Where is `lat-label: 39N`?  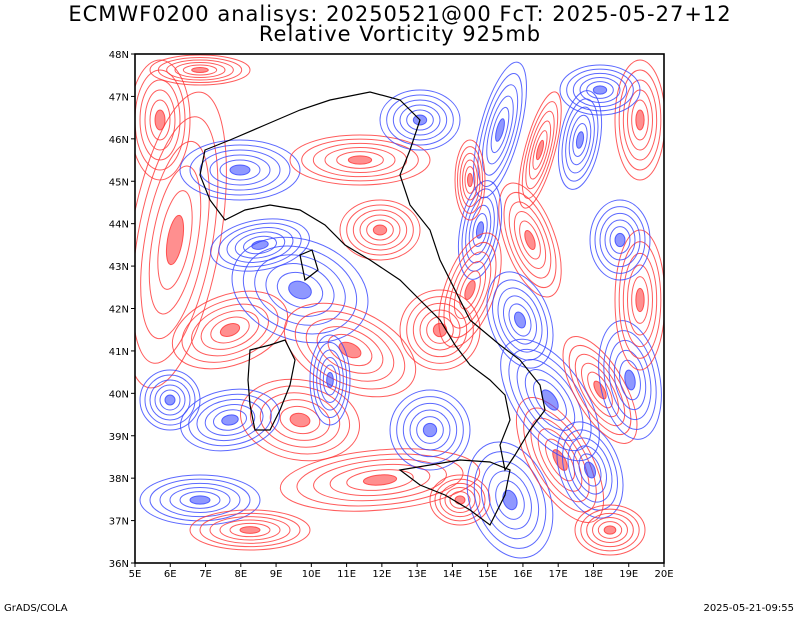
lat-label: 39N is located at coordinates (119, 437).